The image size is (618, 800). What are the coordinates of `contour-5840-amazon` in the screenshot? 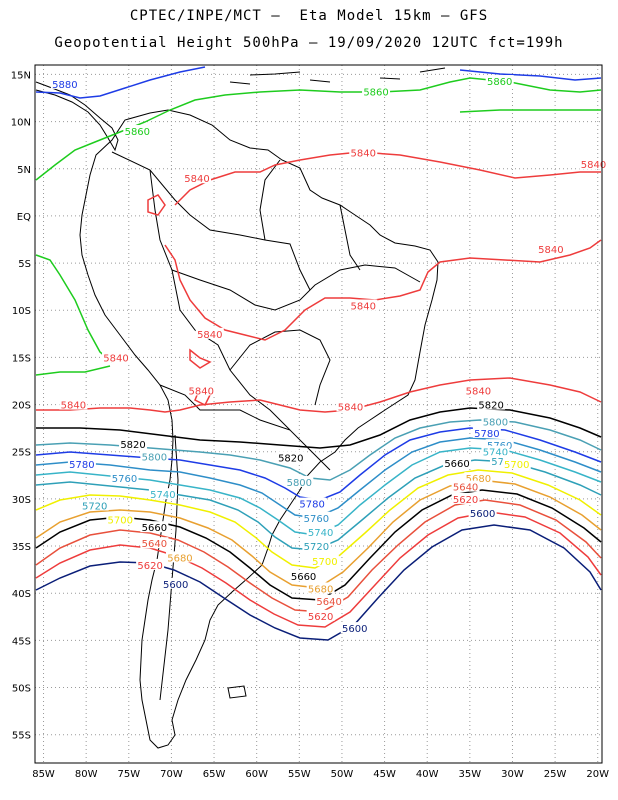 It's located at (383, 290).